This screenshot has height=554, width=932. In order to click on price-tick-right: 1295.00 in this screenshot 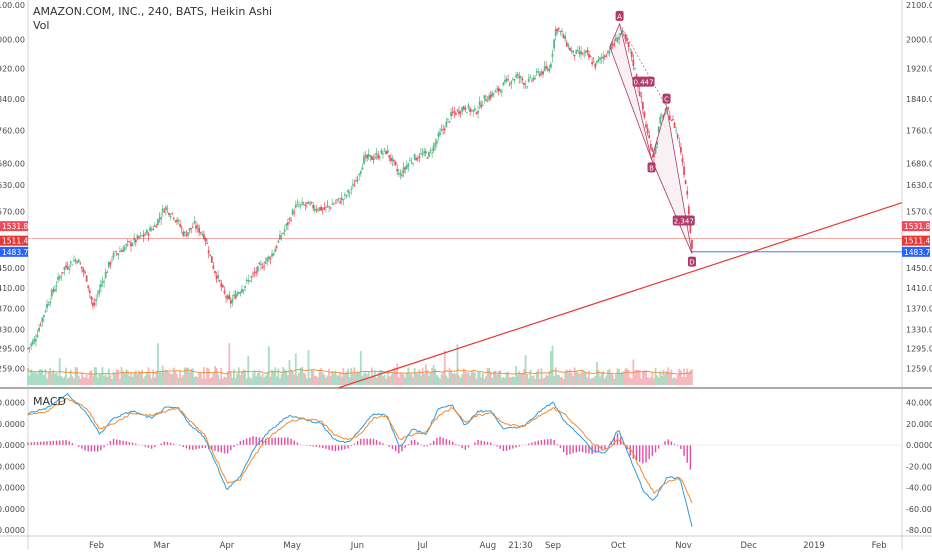, I will do `click(919, 349)`.